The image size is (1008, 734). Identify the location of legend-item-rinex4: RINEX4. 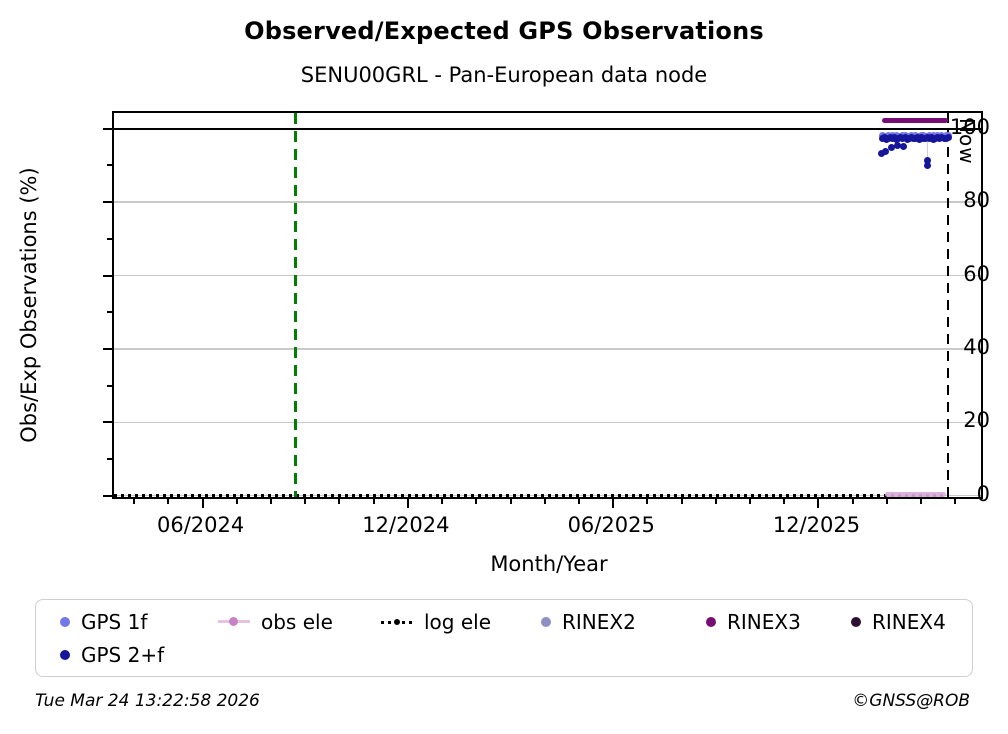
(911, 622).